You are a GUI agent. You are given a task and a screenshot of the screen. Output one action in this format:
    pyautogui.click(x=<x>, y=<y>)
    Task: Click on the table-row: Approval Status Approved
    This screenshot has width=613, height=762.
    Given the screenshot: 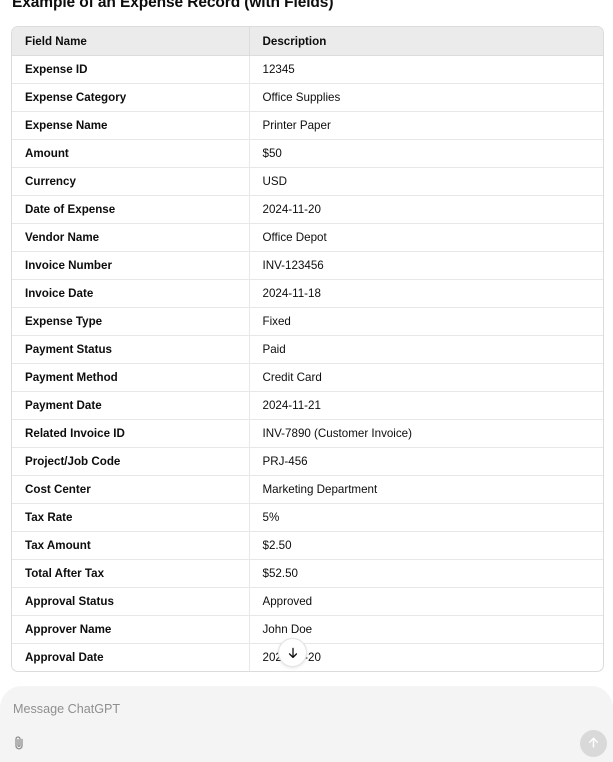 What is the action you would take?
    pyautogui.click(x=307, y=601)
    